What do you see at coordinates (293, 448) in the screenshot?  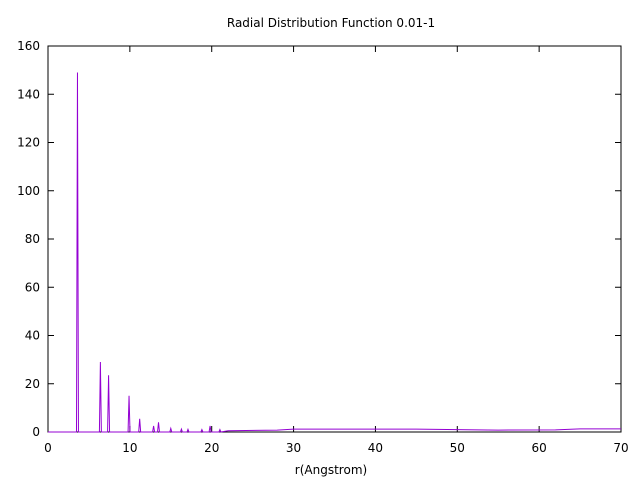 I see `x-tick-label: 30` at bounding box center [293, 448].